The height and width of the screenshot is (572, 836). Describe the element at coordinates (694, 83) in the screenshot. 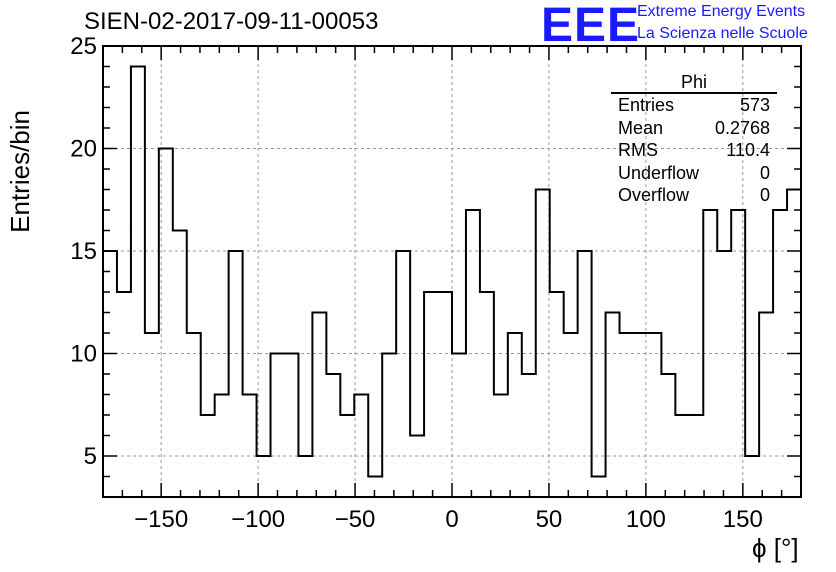

I see `stats-title: Phi` at that location.